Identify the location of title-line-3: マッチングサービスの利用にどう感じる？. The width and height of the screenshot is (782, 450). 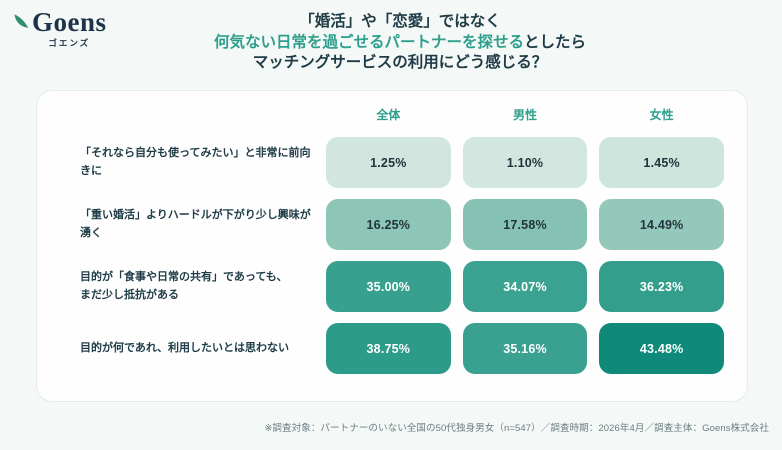
(400, 62).